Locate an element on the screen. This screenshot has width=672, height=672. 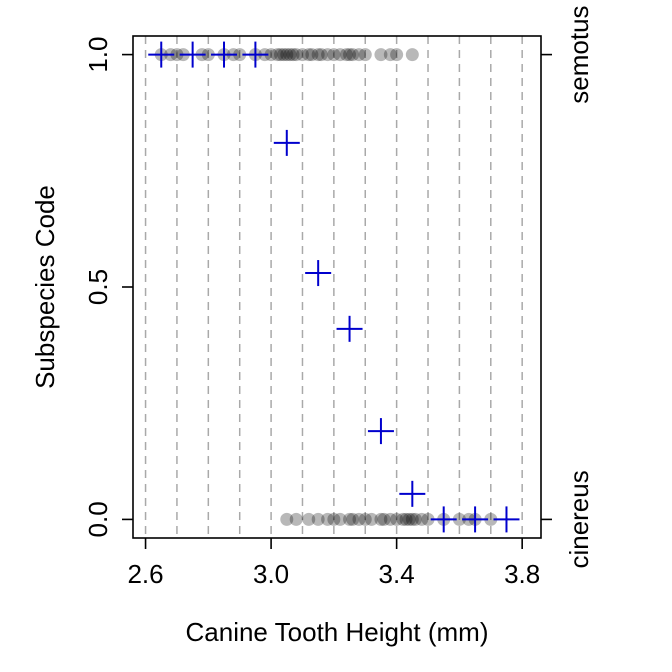
x-tick-label: 3.0 is located at coordinates (271, 574).